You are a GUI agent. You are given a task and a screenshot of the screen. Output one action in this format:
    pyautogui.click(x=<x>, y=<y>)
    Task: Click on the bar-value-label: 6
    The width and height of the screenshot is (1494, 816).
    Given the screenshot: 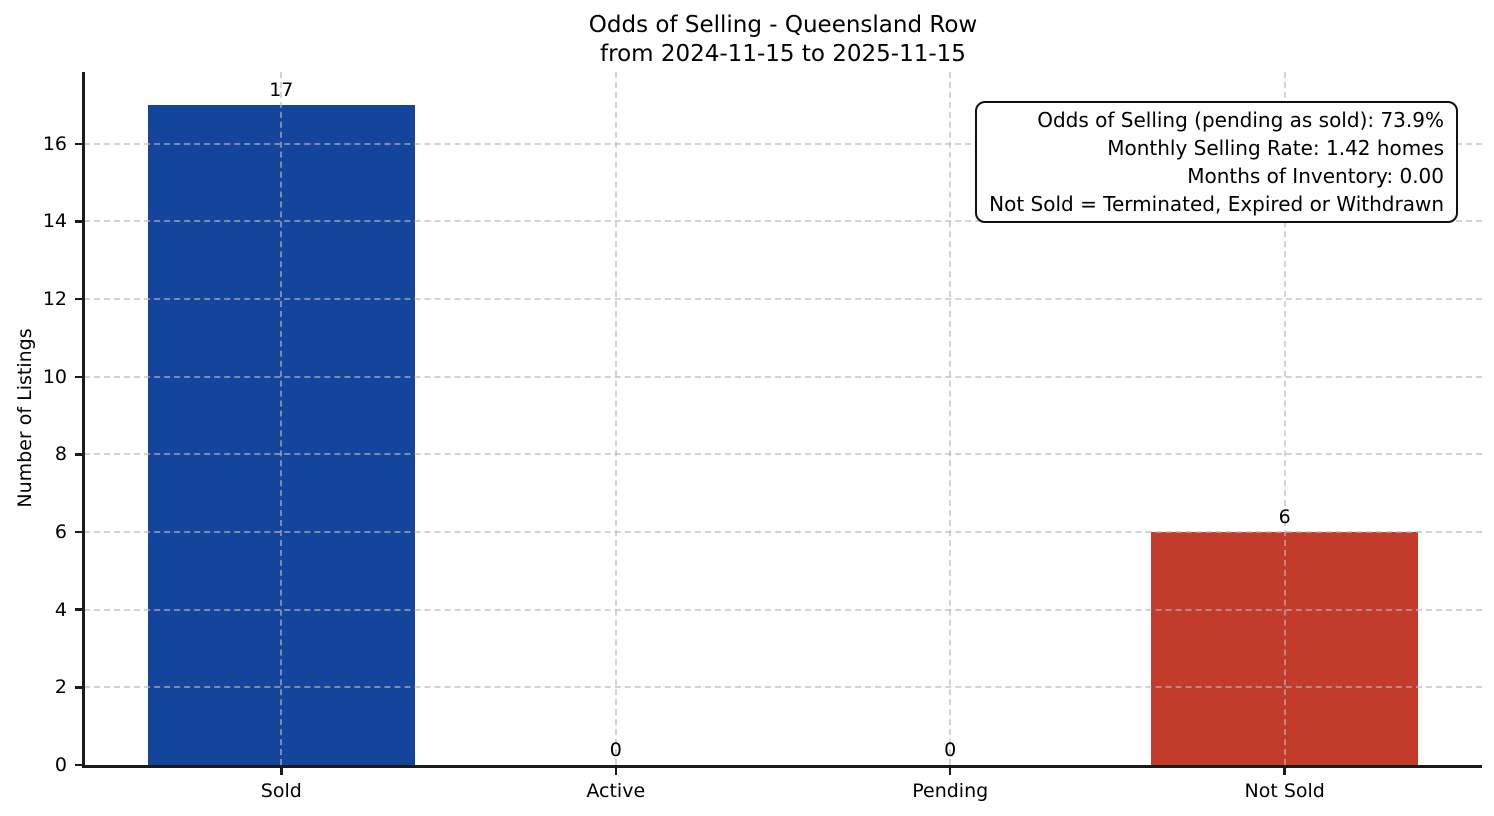 What is the action you would take?
    pyautogui.click(x=1284, y=517)
    